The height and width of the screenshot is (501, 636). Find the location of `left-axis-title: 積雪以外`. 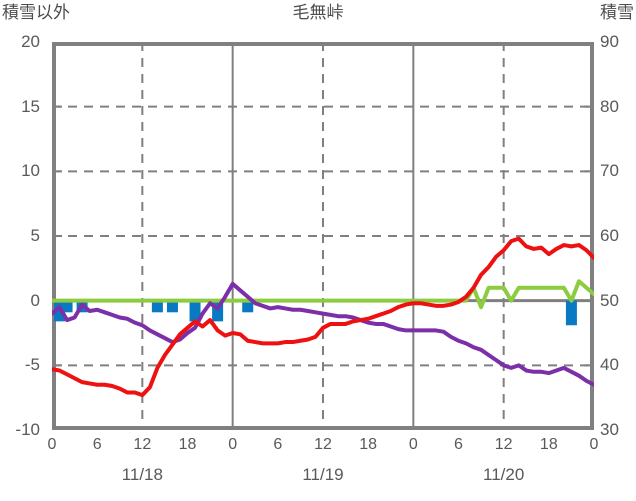

left-axis-title: 積雪以外 is located at coordinates (36, 12).